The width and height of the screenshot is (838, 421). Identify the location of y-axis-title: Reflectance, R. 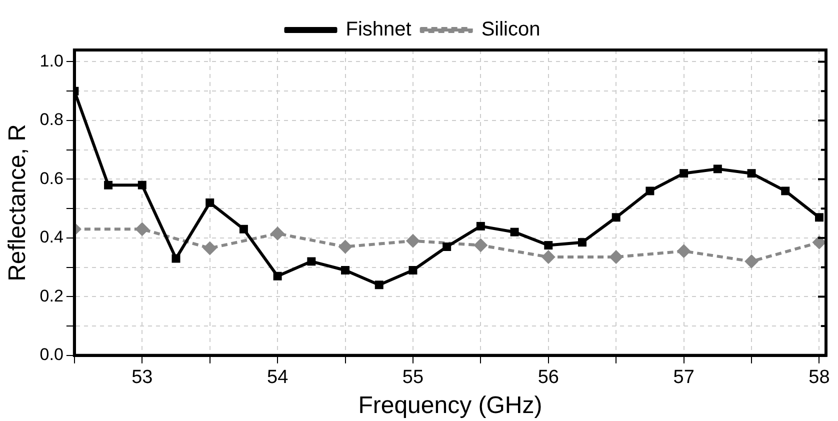
(18, 203).